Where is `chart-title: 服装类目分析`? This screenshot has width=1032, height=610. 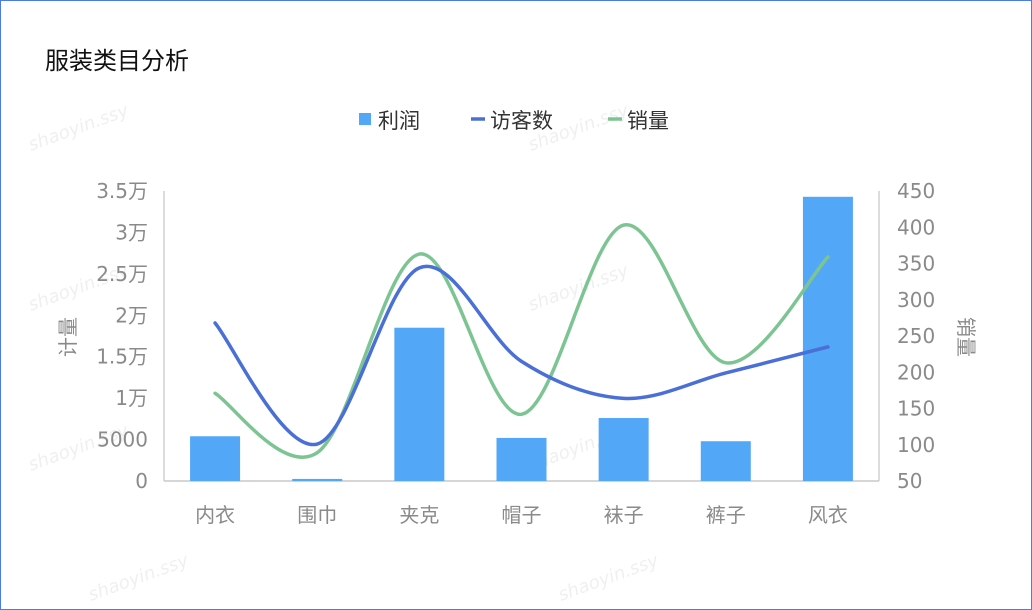 chart-title: 服装类目分析 is located at coordinates (117, 61).